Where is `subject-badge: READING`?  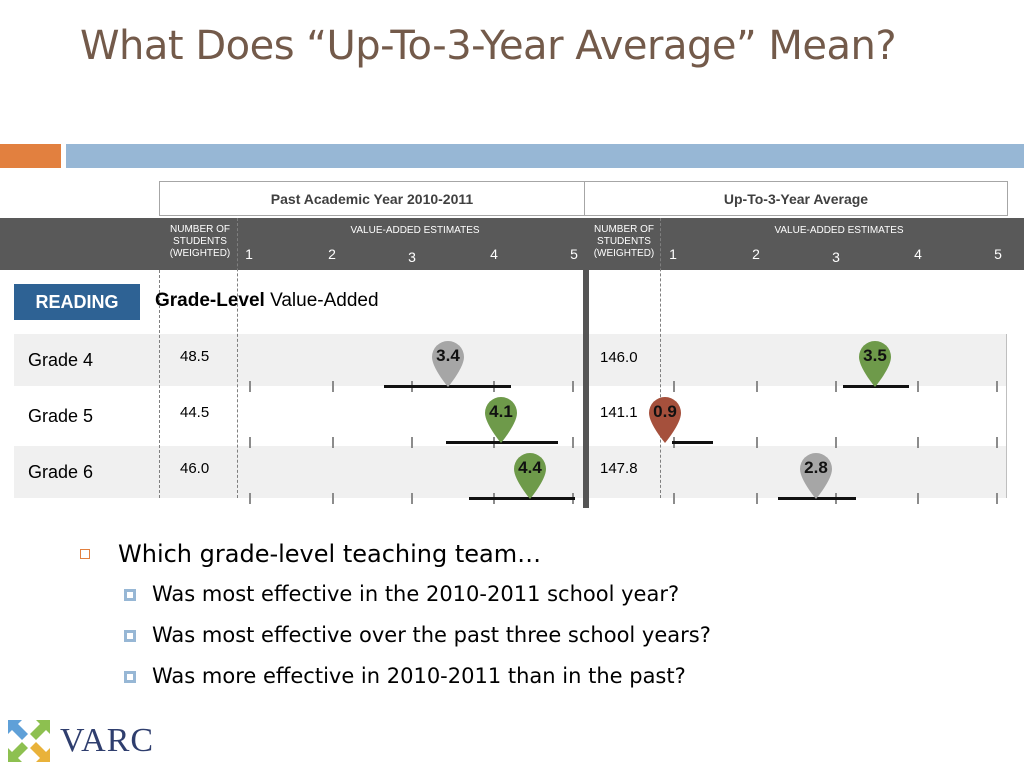 subject-badge: READING is located at coordinates (77, 302).